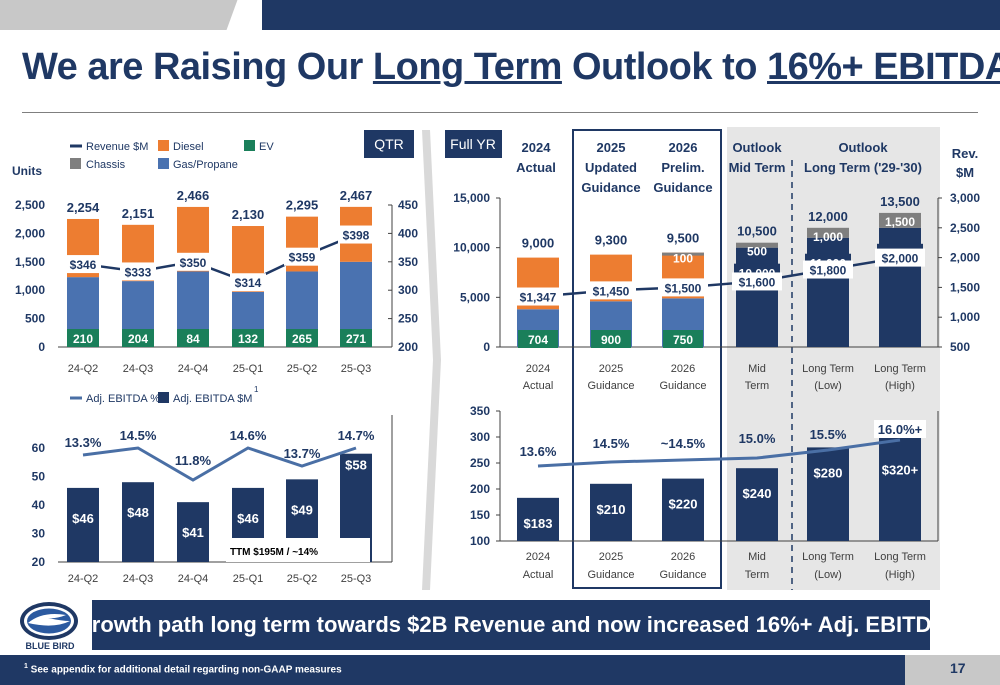 Image resolution: width=1000 pixels, height=685 pixels. Describe the element at coordinates (138, 579) in the screenshot. I see `qtr-ebitda-x-tick: 24-Q3` at that location.